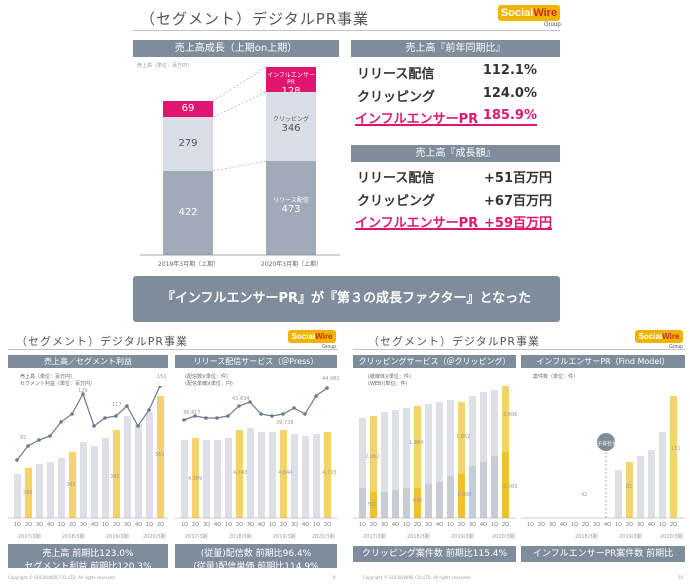  What do you see at coordinates (285, 473) in the screenshot?
I see `chart2-label-b3: 4,844` at bounding box center [285, 473].